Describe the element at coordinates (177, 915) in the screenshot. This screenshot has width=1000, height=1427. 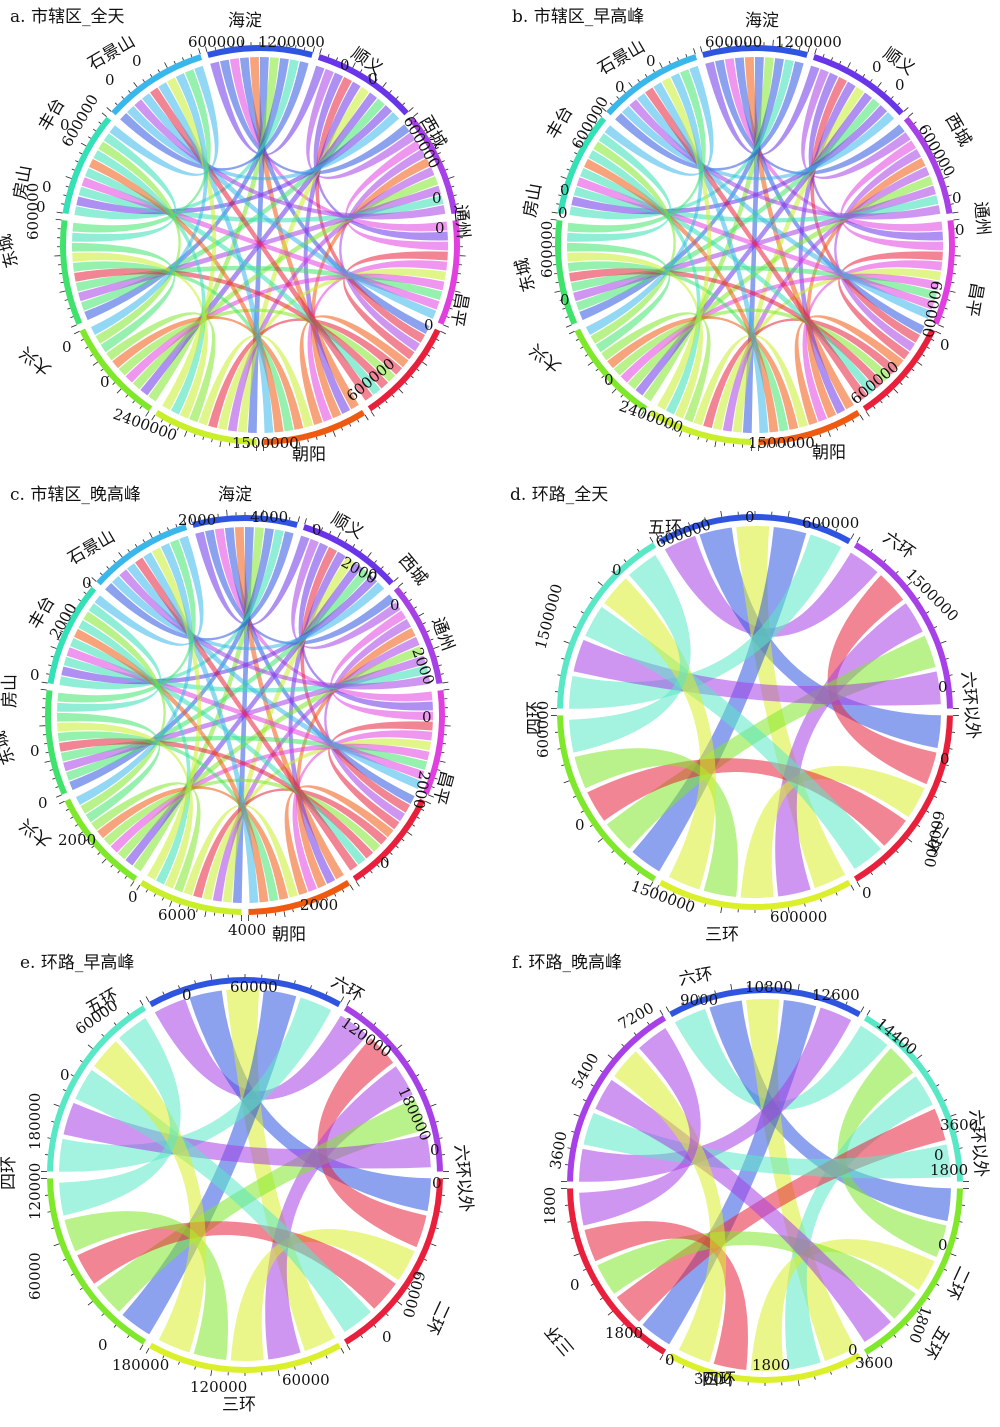
I see `tick-label: 6000` at that location.